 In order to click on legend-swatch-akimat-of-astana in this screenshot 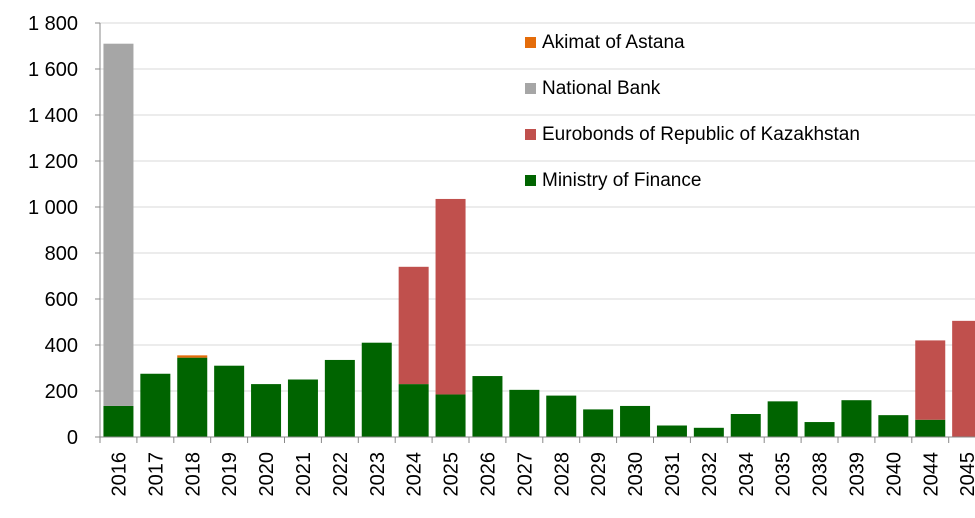, I will do `click(530, 42)`.